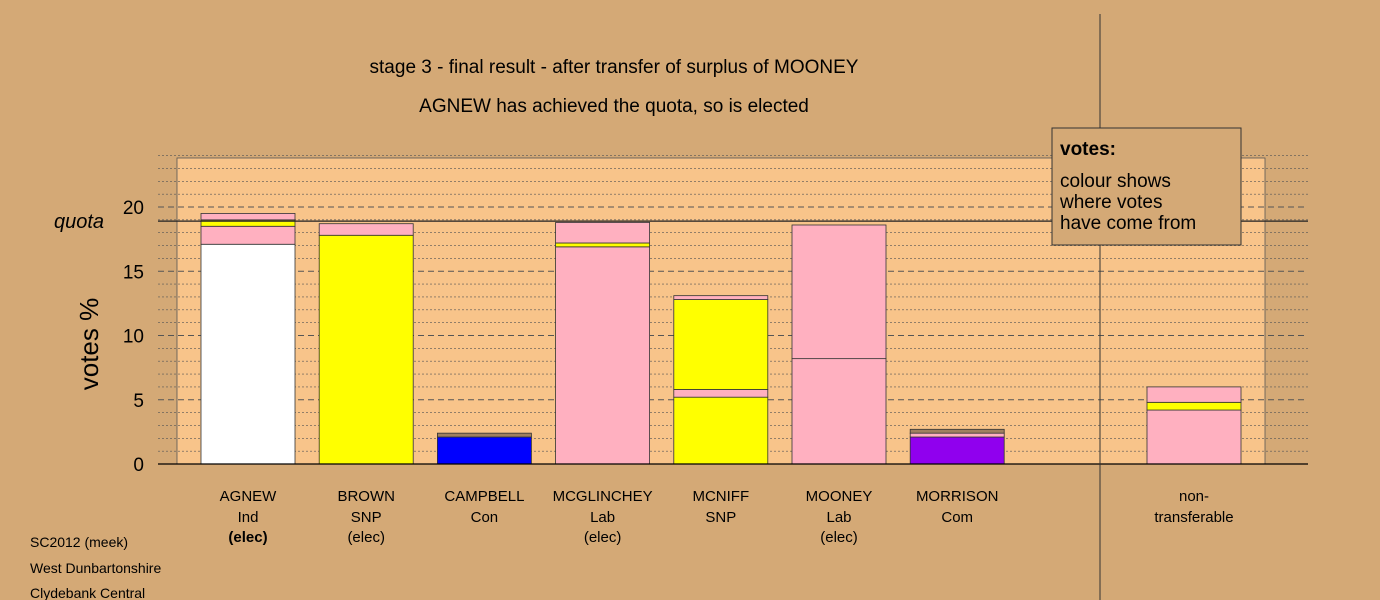 The height and width of the screenshot is (600, 1380). Describe the element at coordinates (1115, 181) in the screenshot. I see `legend-line-1: colour shows` at that location.